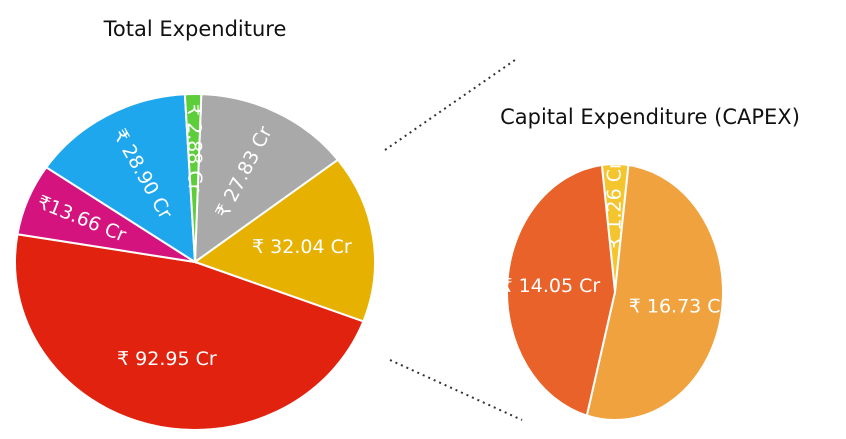 The height and width of the screenshot is (439, 846). Describe the element at coordinates (551, 286) in the screenshot. I see `data-label: ₹ 14.05 Cr` at that location.